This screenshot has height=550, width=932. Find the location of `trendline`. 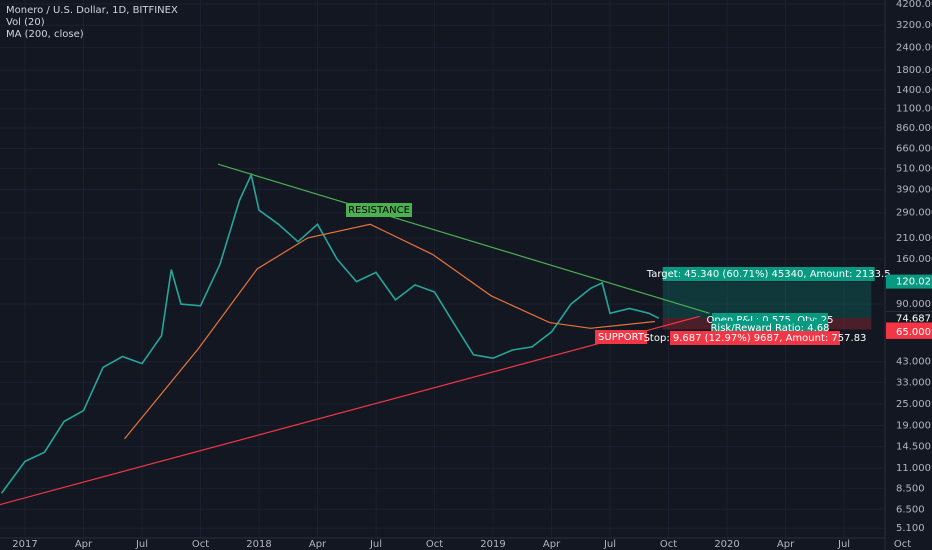

trendline is located at coordinates (463, 238).